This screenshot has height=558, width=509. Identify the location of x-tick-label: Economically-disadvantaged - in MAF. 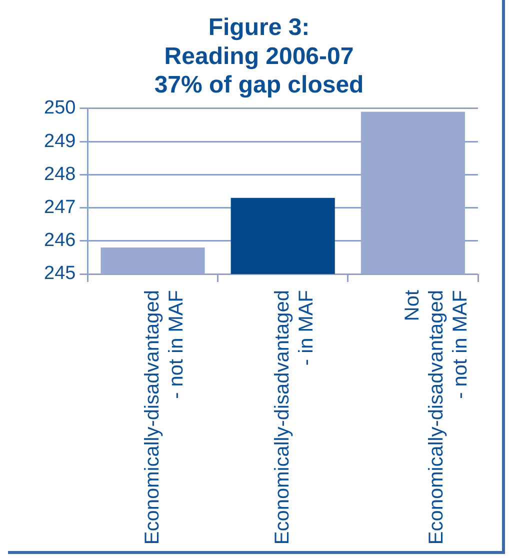
(294, 417).